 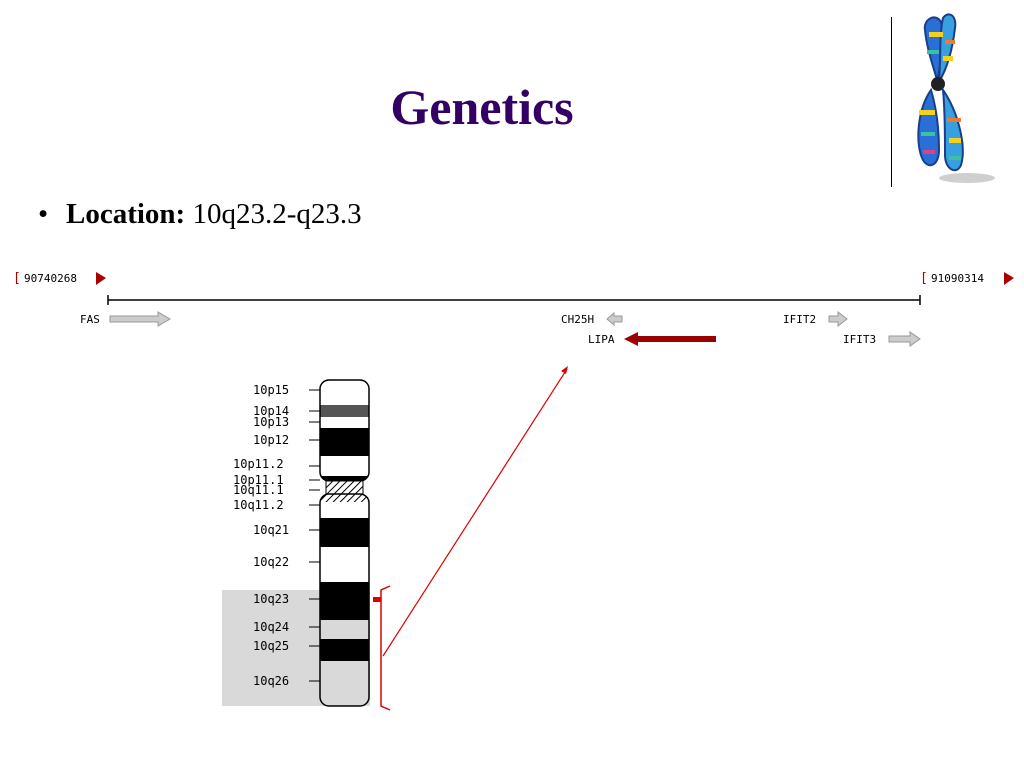 I want to click on gene-label-ifit3: IFIT3, so click(x=859, y=339).